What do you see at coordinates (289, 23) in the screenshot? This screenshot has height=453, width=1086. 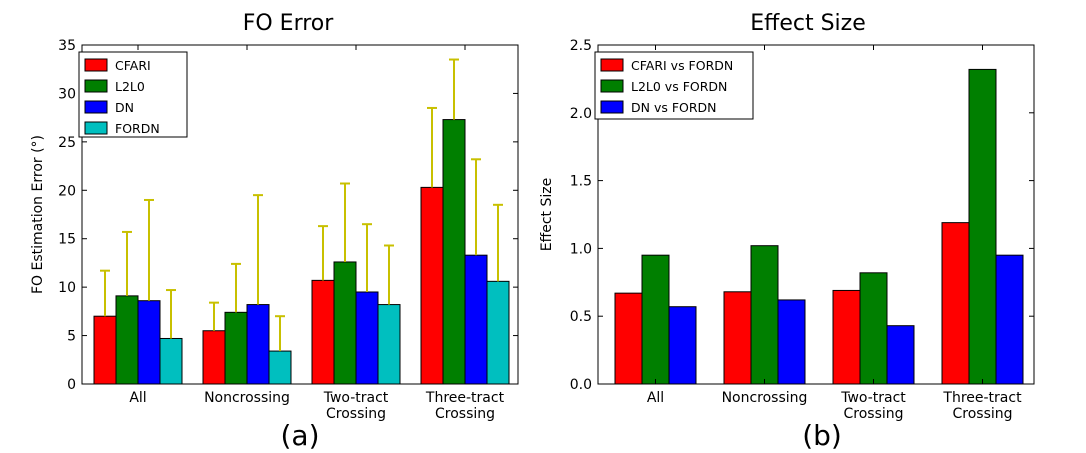 I see `chart-title: FO Error` at bounding box center [289, 23].